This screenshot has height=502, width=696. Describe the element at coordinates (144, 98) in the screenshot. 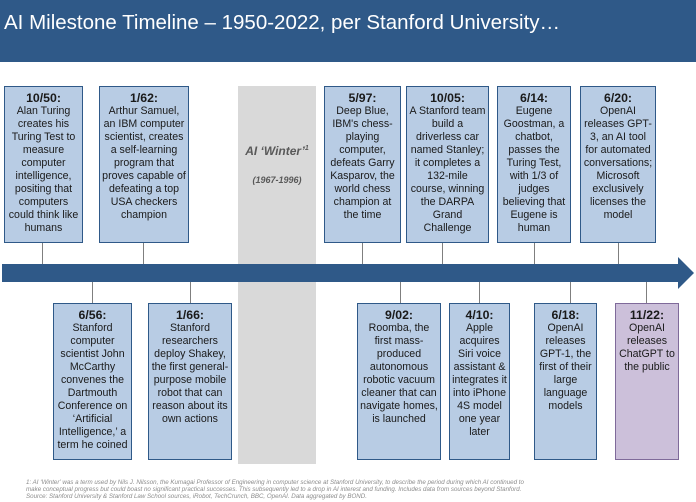

I see `event-date: 1/62:` at that location.